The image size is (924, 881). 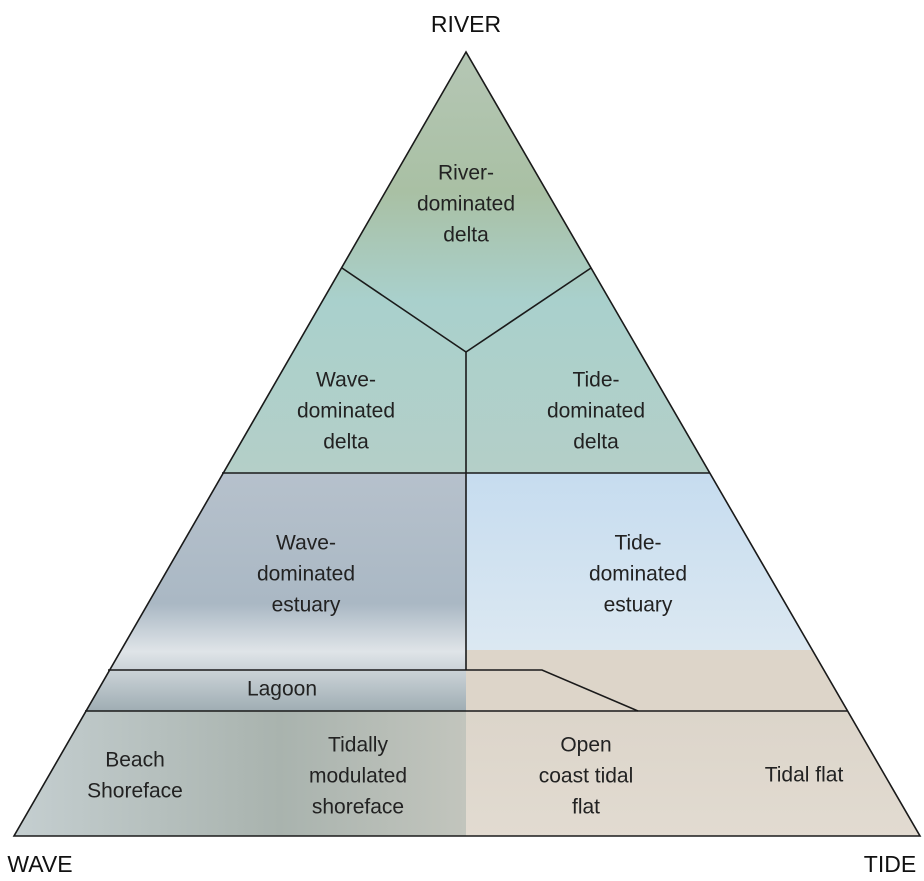 I want to click on region-label: Shoreface, so click(x=135, y=791).